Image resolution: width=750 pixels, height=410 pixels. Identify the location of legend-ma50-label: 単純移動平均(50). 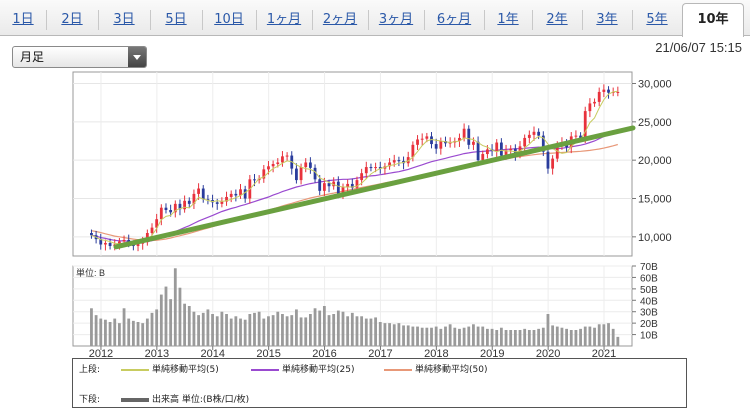
(451, 370).